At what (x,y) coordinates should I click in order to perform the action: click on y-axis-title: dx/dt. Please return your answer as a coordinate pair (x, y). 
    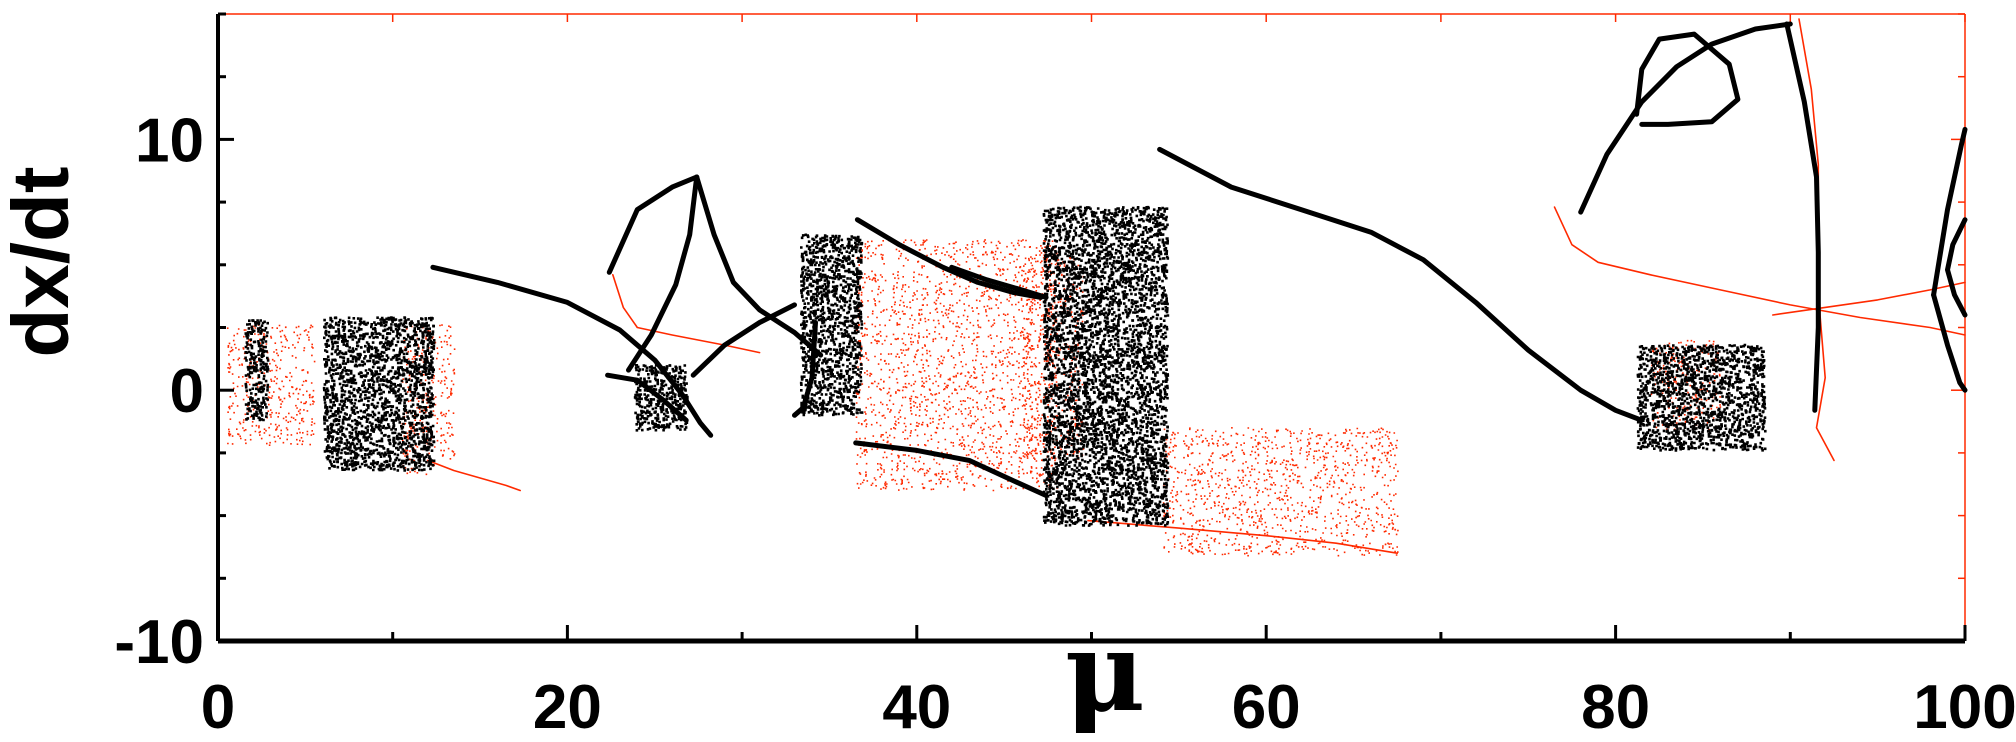
    Looking at the image, I should click on (42, 261).